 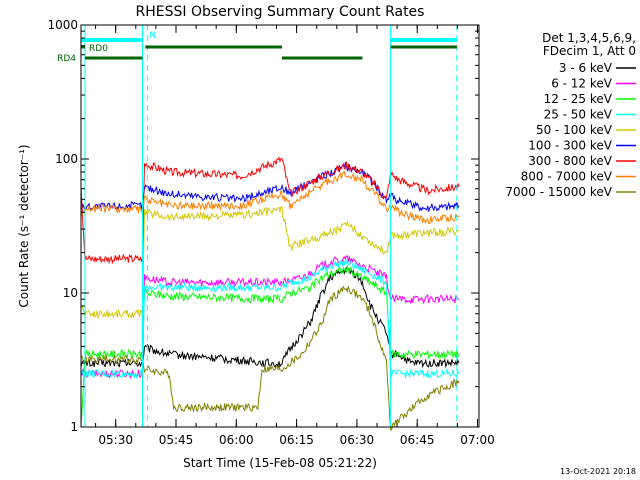 What do you see at coordinates (66, 59) in the screenshot?
I see `rd4-label: RD4` at bounding box center [66, 59].